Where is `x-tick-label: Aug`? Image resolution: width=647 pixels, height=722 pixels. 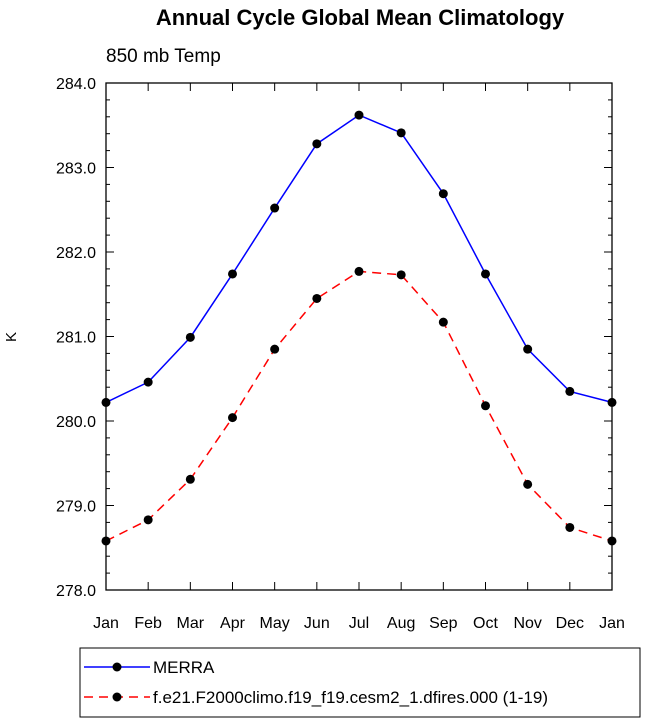
x-tick-label: Aug is located at coordinates (401, 623).